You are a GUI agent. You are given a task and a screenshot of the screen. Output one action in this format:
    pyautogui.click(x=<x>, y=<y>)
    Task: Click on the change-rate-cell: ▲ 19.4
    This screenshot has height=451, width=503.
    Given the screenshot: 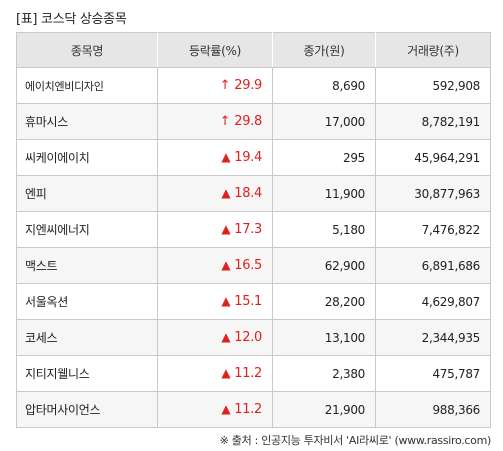 What is the action you would take?
    pyautogui.click(x=215, y=157)
    